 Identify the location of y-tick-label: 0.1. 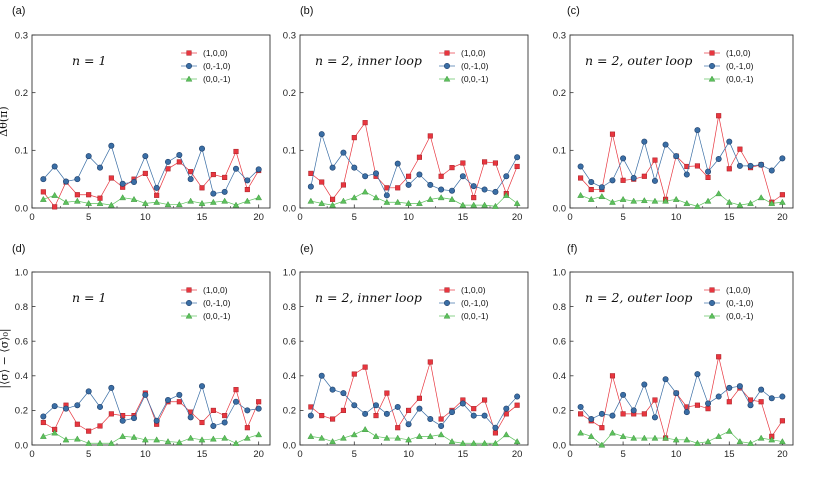
(21, 151).